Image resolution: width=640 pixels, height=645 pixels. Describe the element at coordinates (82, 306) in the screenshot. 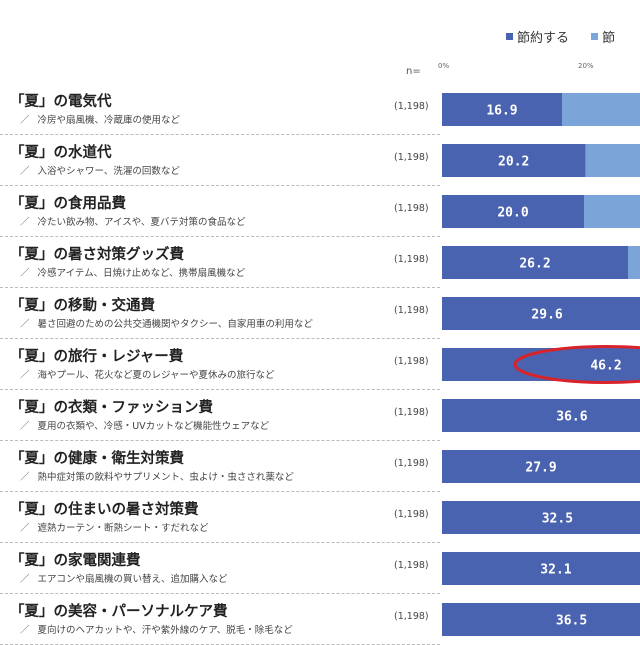

I see `category-title: 「夏」の移動・交通費` at that location.